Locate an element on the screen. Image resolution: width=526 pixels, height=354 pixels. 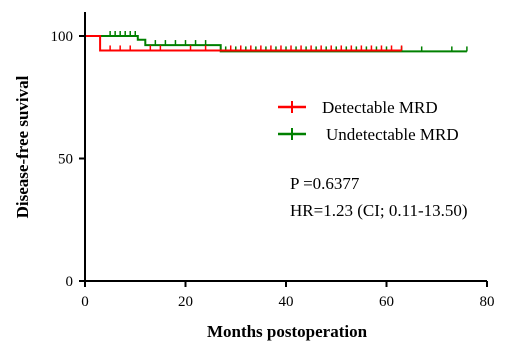
x-tick-label: 0 is located at coordinates (85, 302).